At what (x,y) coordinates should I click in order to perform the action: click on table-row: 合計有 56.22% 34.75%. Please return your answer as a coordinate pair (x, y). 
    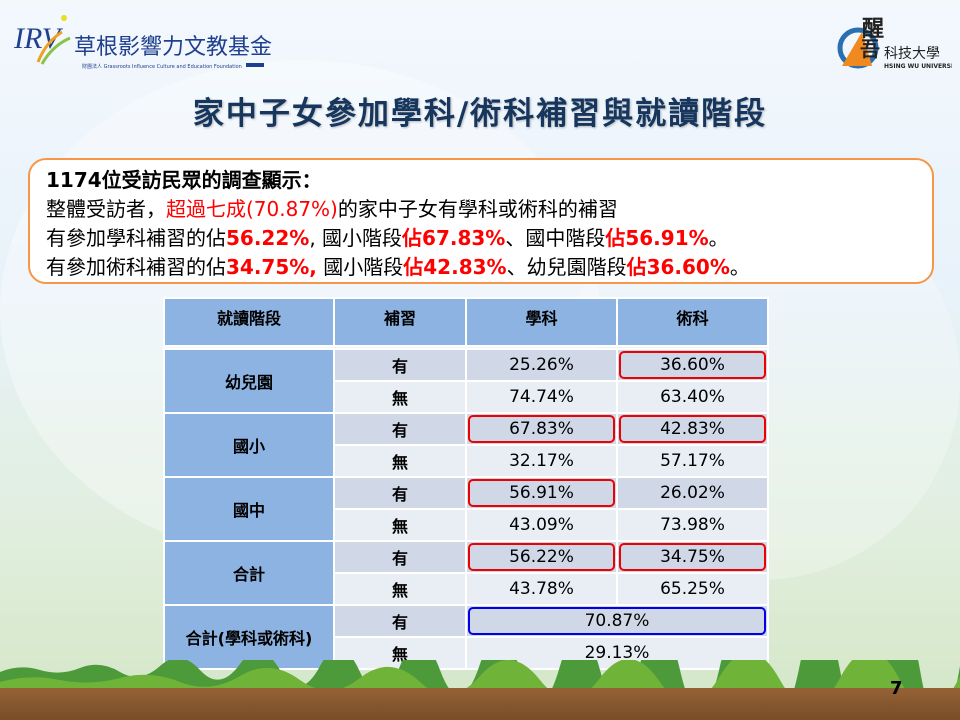
    Looking at the image, I should click on (466, 573).